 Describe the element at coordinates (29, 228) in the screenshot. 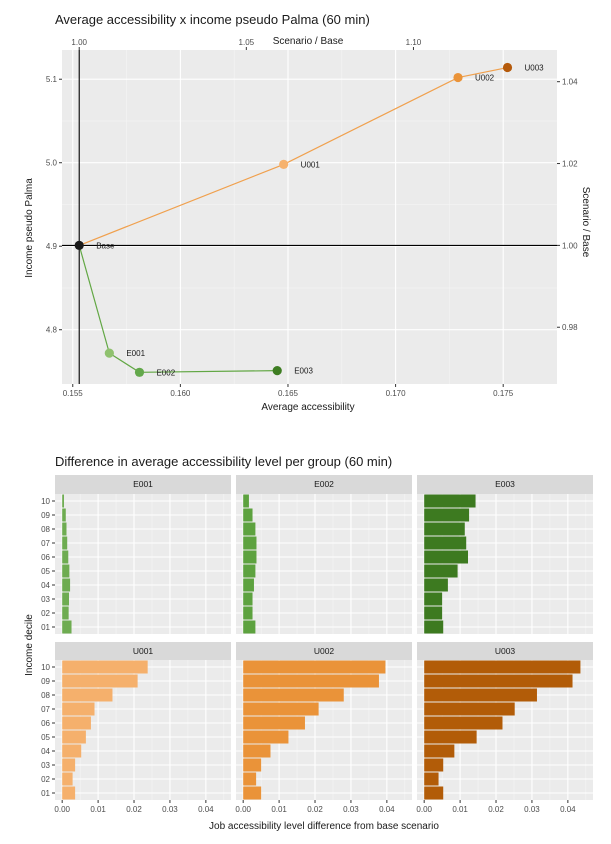

I see `y-axis-title: Income pseudo Palma` at that location.